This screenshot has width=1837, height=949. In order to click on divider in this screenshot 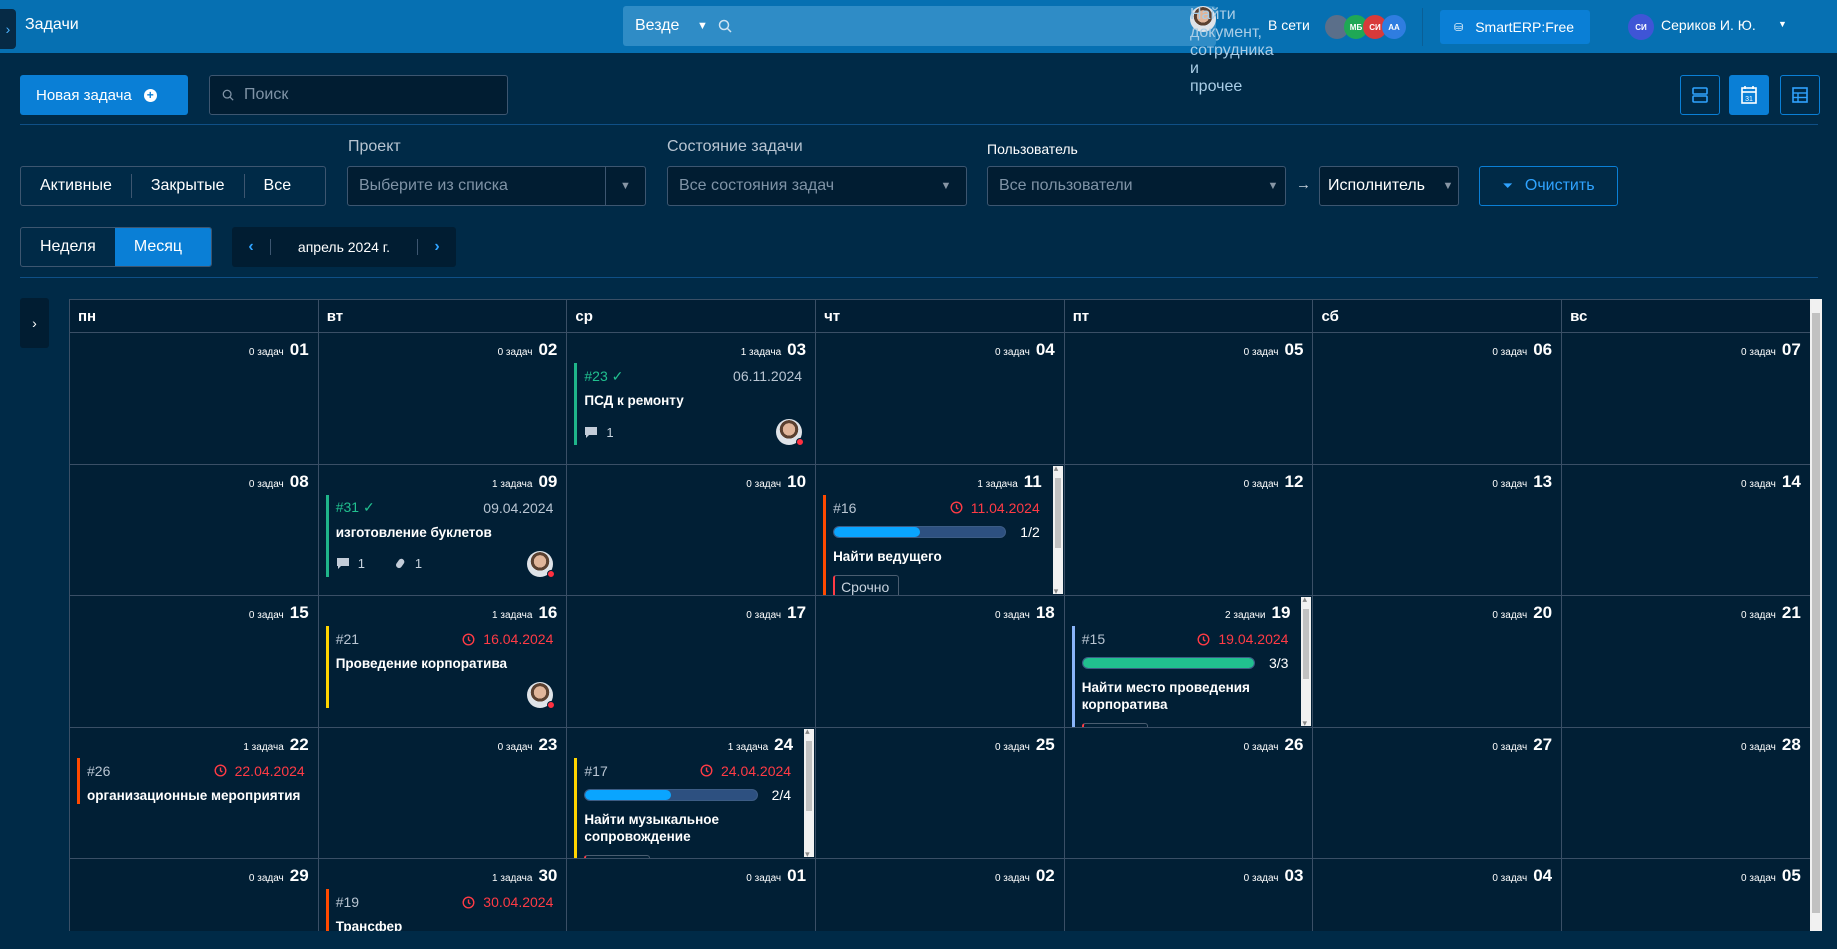, I will do `click(919, 277)`.